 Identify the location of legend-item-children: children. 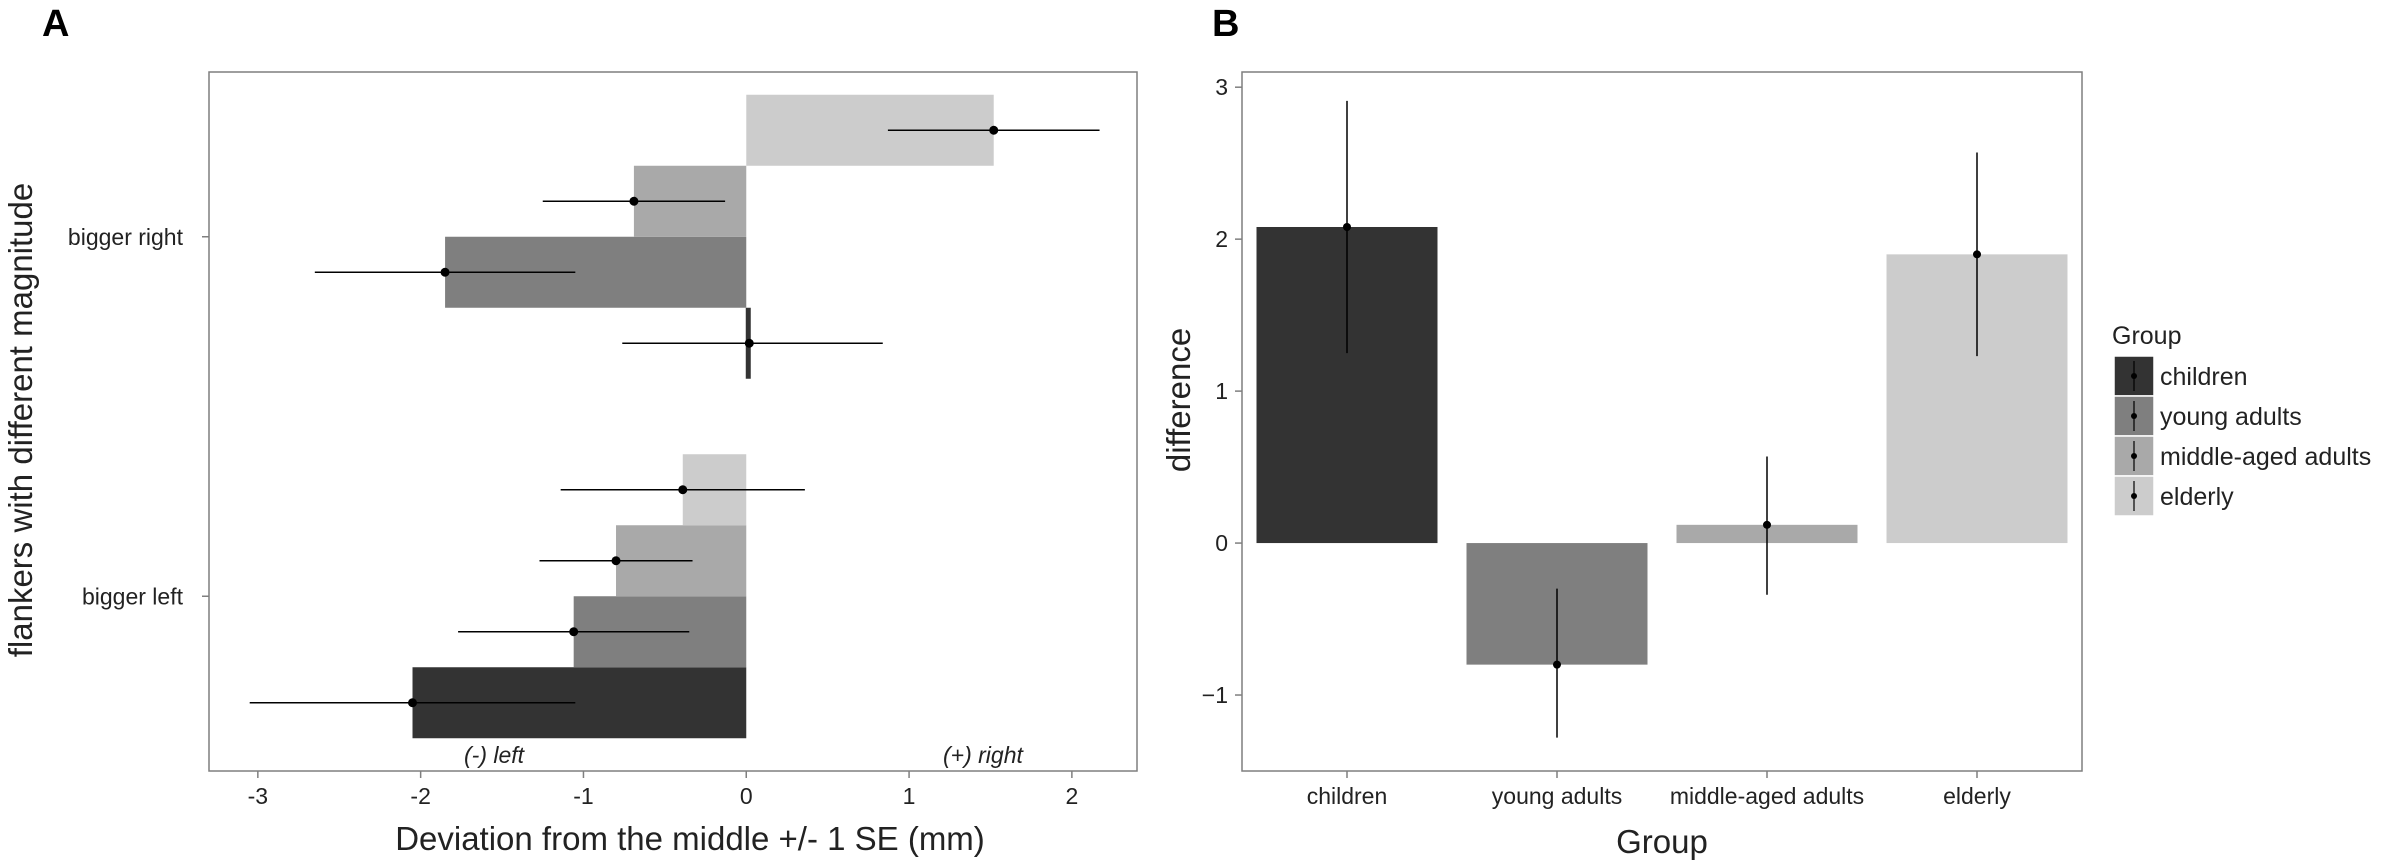
(2180, 376).